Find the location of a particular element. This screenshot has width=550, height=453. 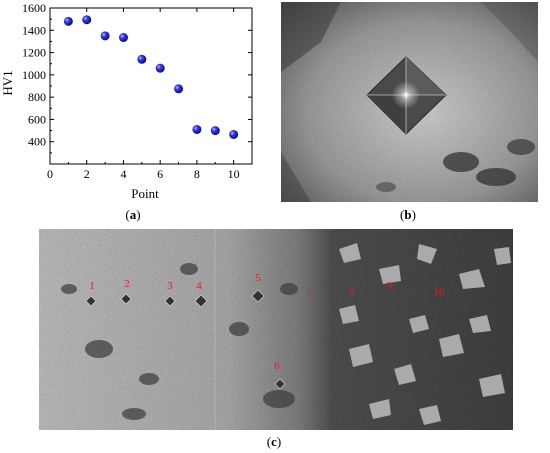

indent-label: 2 is located at coordinates (127, 284).